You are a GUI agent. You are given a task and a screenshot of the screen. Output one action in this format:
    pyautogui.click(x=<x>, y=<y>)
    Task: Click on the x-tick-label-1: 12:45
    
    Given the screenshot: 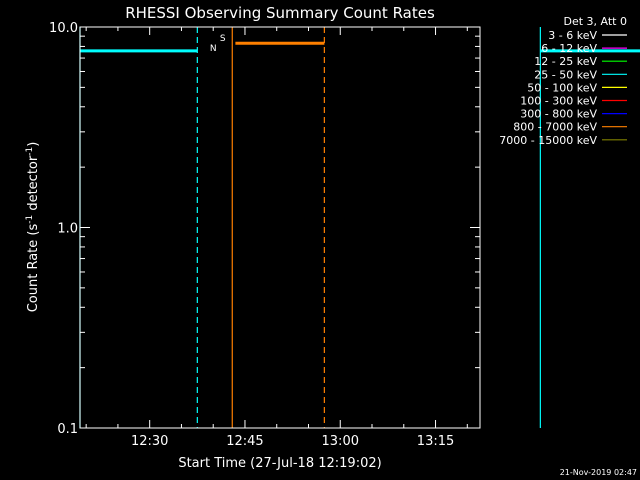 What is the action you would take?
    pyautogui.click(x=244, y=441)
    